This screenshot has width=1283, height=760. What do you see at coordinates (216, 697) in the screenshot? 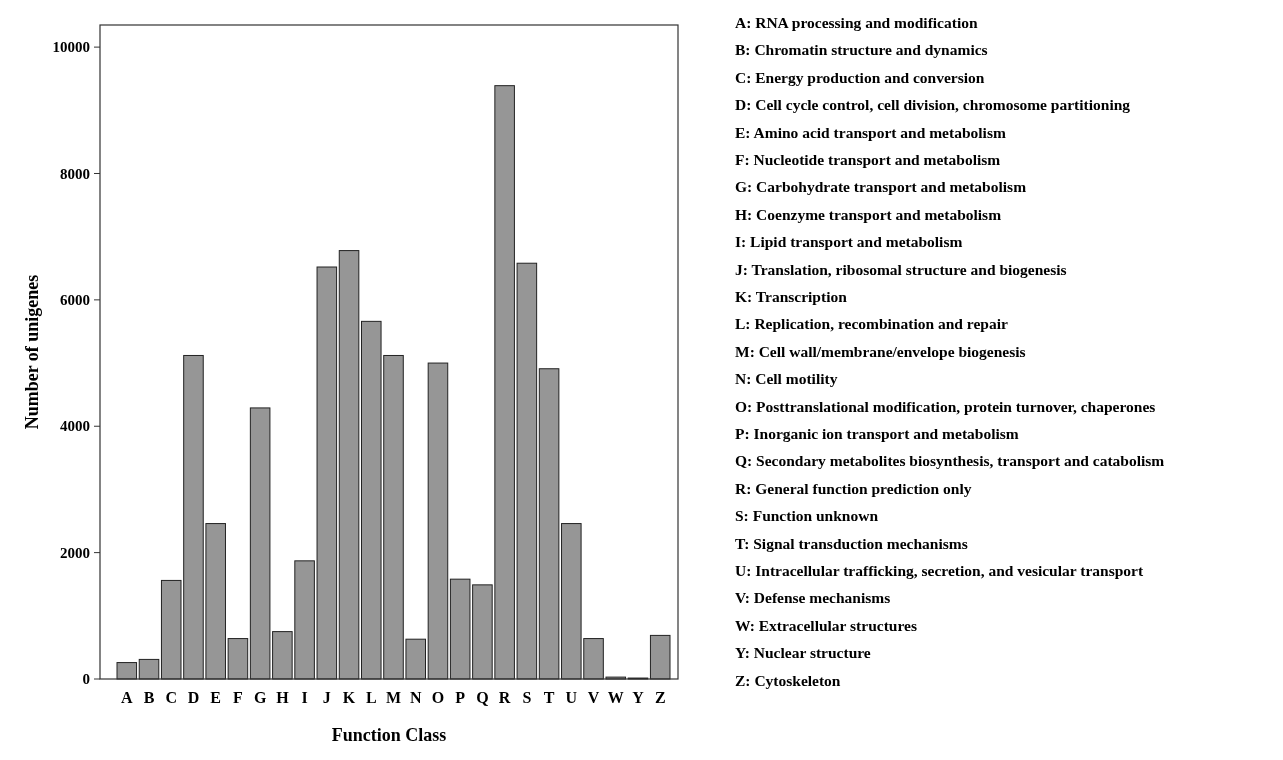
I see `x-tick-label: E` at bounding box center [216, 697].